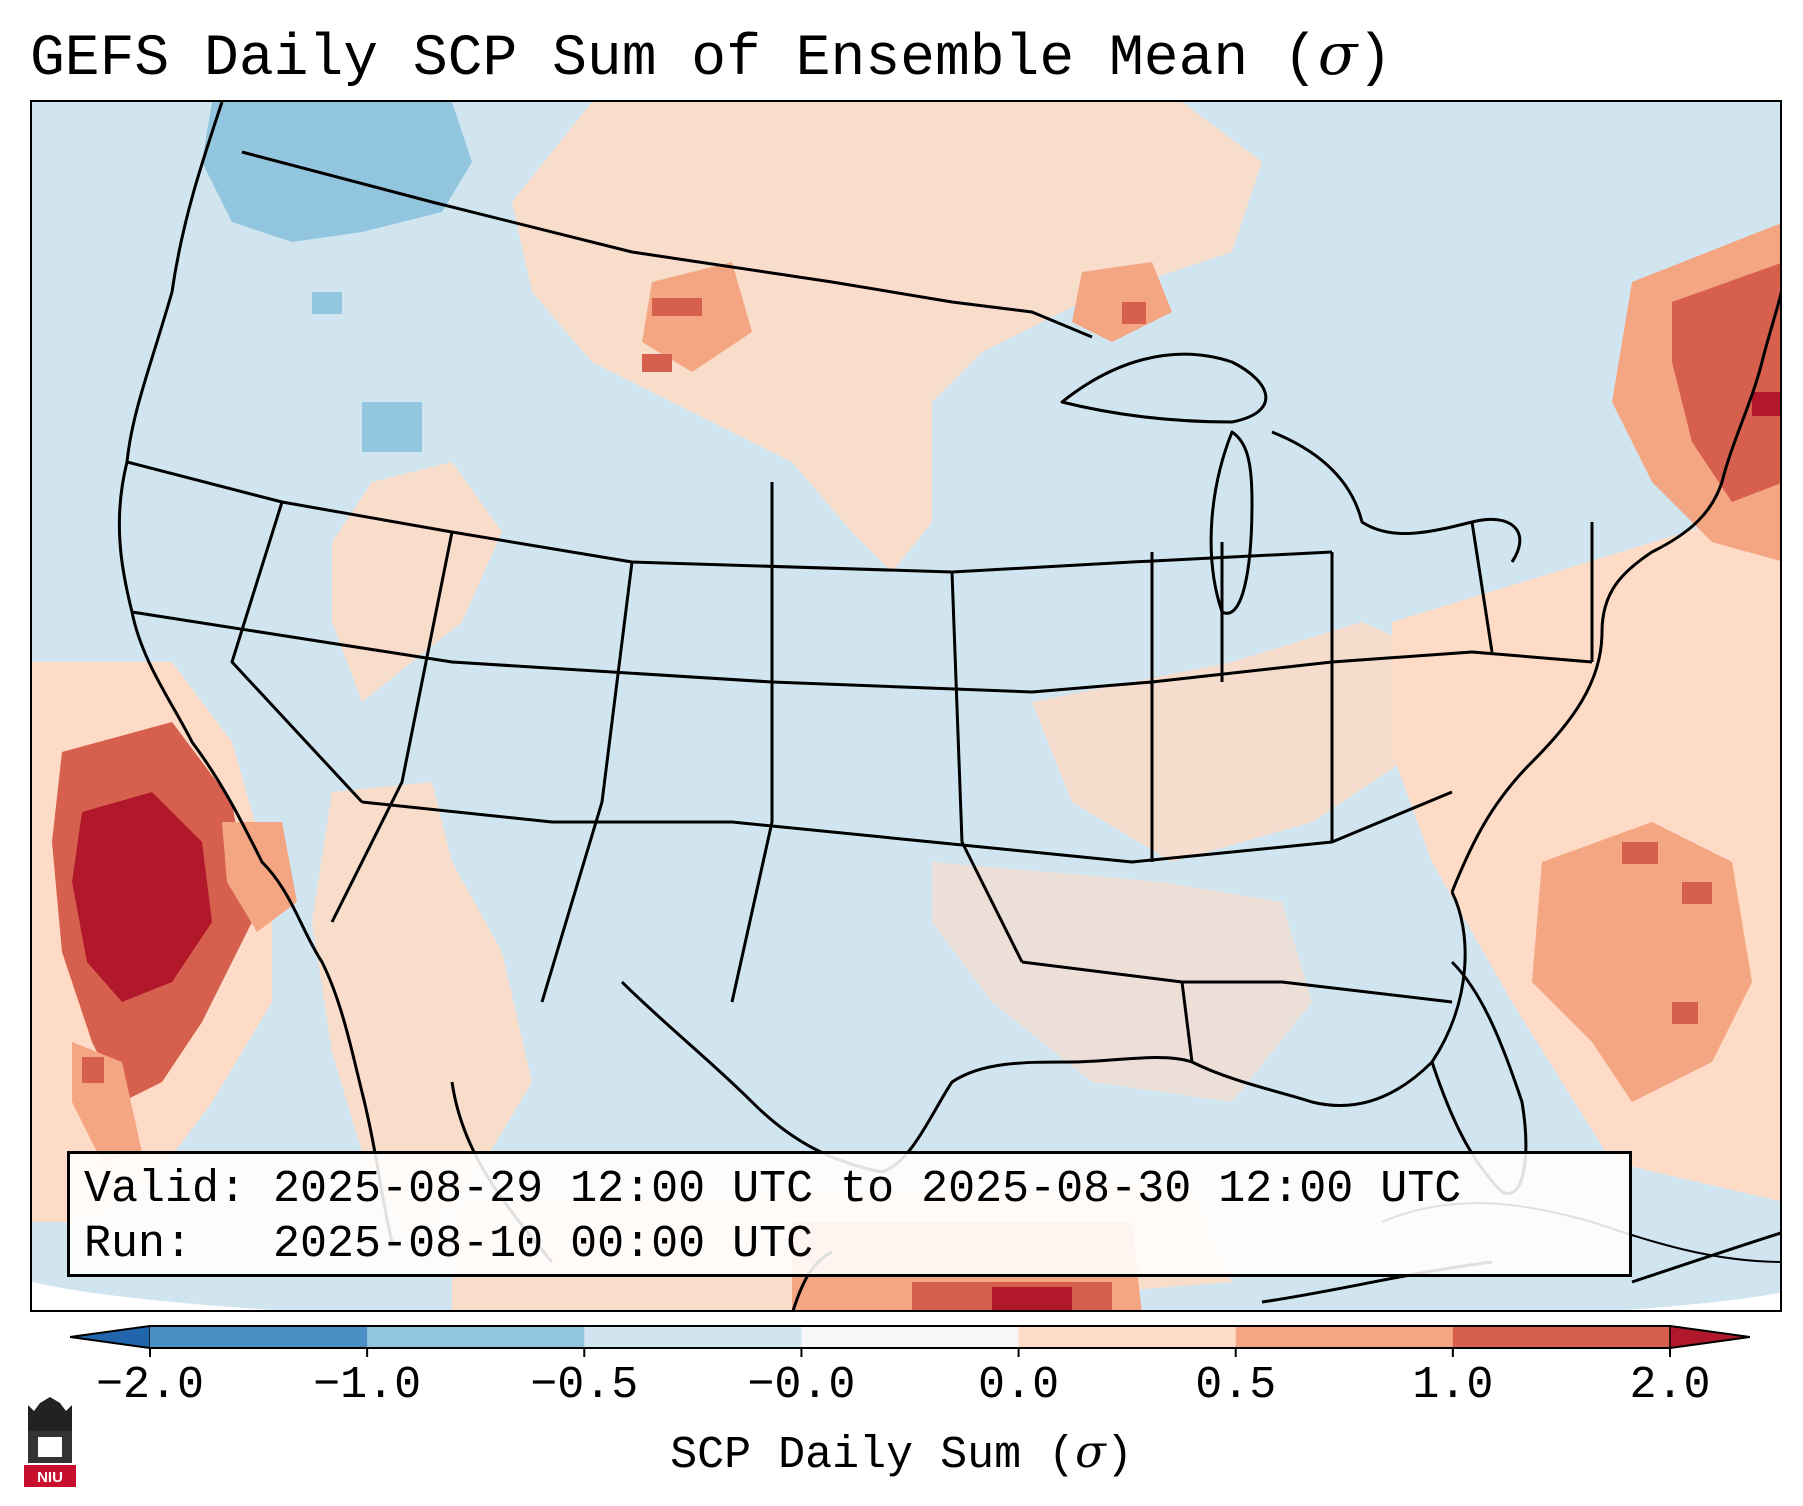  What do you see at coordinates (1709, 1337) in the screenshot?
I see `colorbar-extend-high` at bounding box center [1709, 1337].